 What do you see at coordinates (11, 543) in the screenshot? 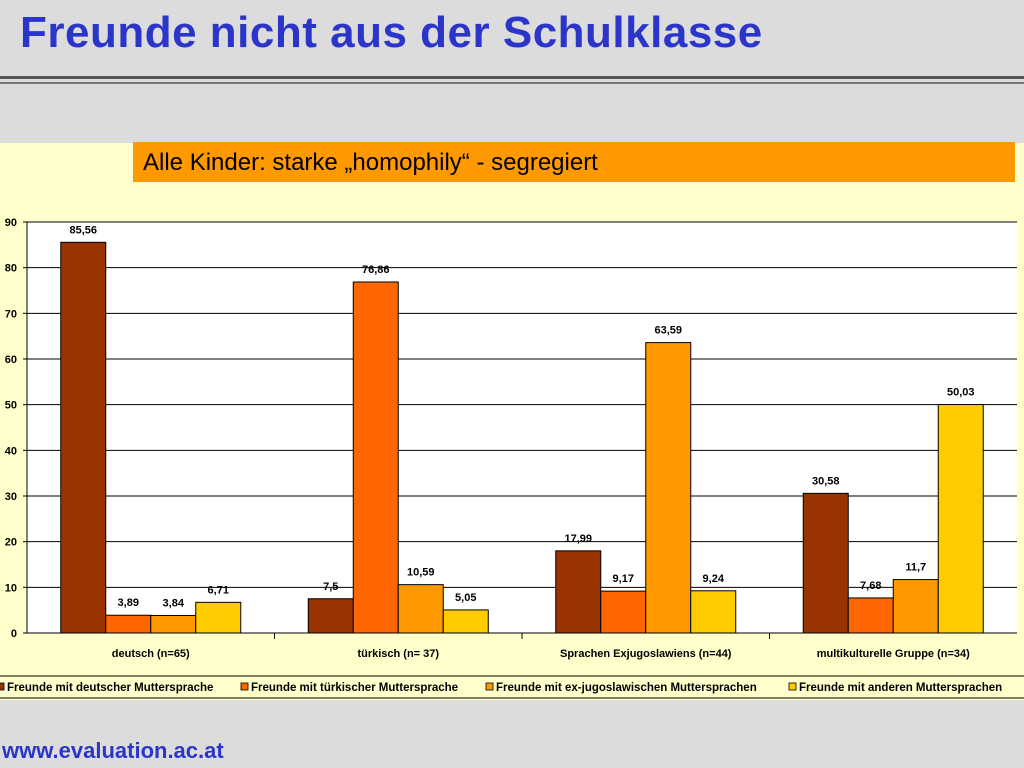
I see `y-tick-label: 20` at bounding box center [11, 543].